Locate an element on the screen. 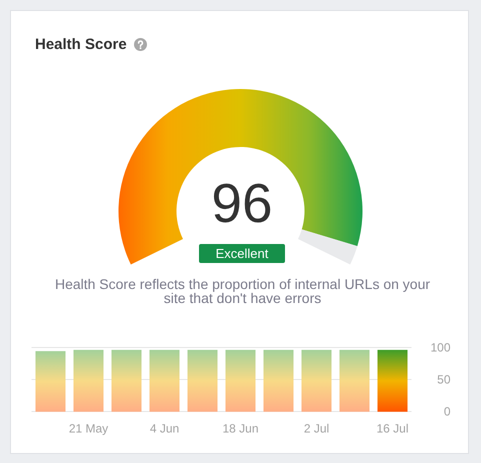 This screenshot has width=481, height=463. x-tick-label: 18 Jun is located at coordinates (240, 429).